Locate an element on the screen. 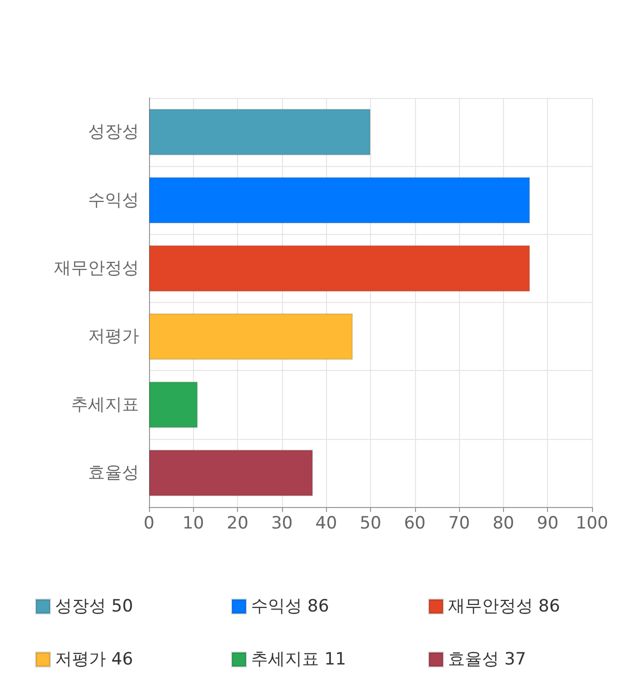  x-tick-label: 40 is located at coordinates (326, 524).